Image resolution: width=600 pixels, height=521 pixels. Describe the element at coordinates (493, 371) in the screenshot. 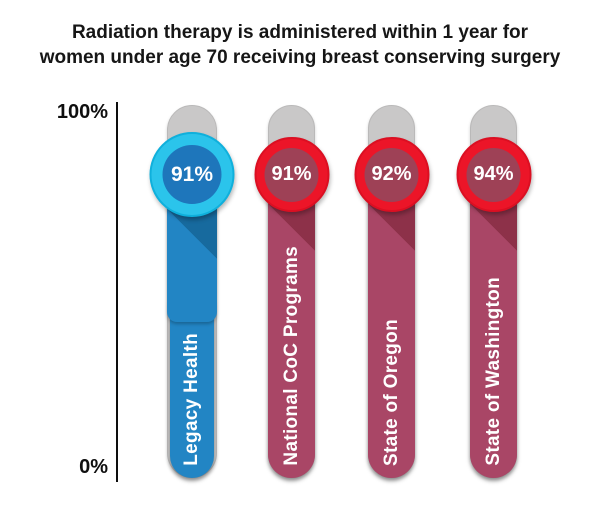

I see `bar-label: State of Washington` at that location.